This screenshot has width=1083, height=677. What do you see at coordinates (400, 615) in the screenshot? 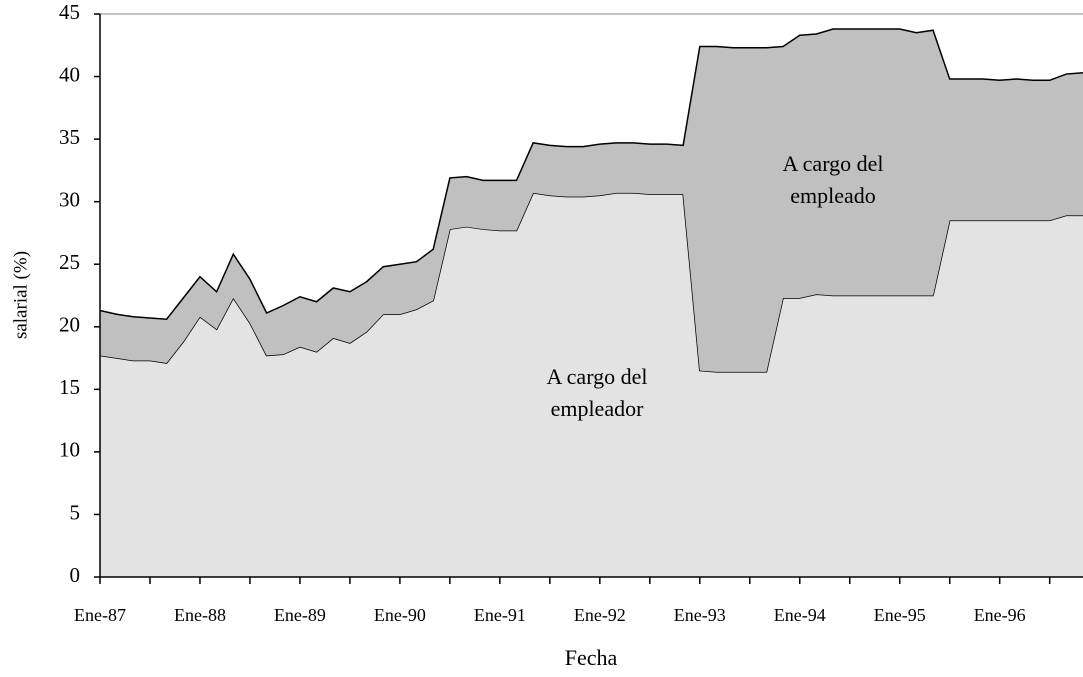
I see `x-tick-label: Ene-90` at bounding box center [400, 615].